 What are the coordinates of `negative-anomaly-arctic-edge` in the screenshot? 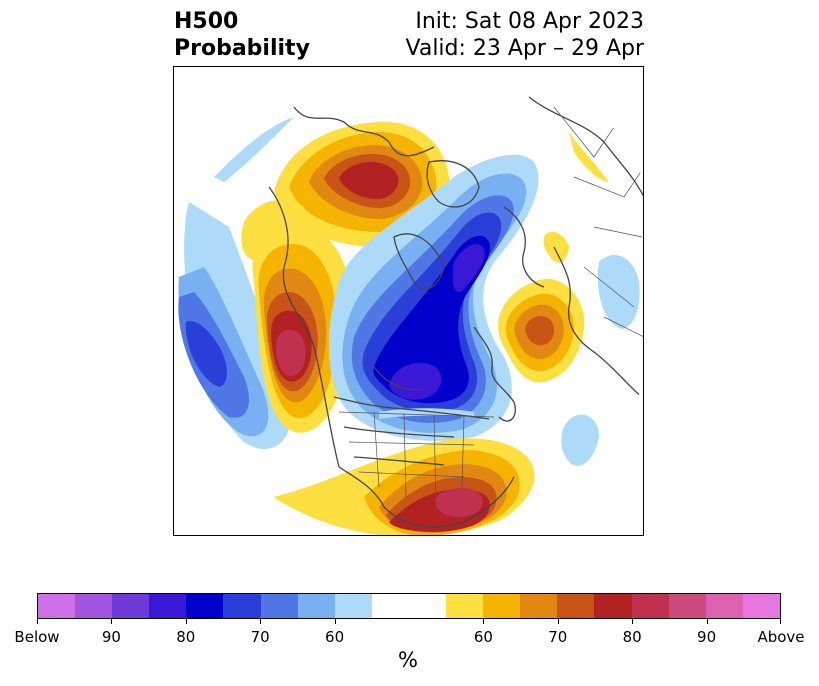 It's located at (254, 149).